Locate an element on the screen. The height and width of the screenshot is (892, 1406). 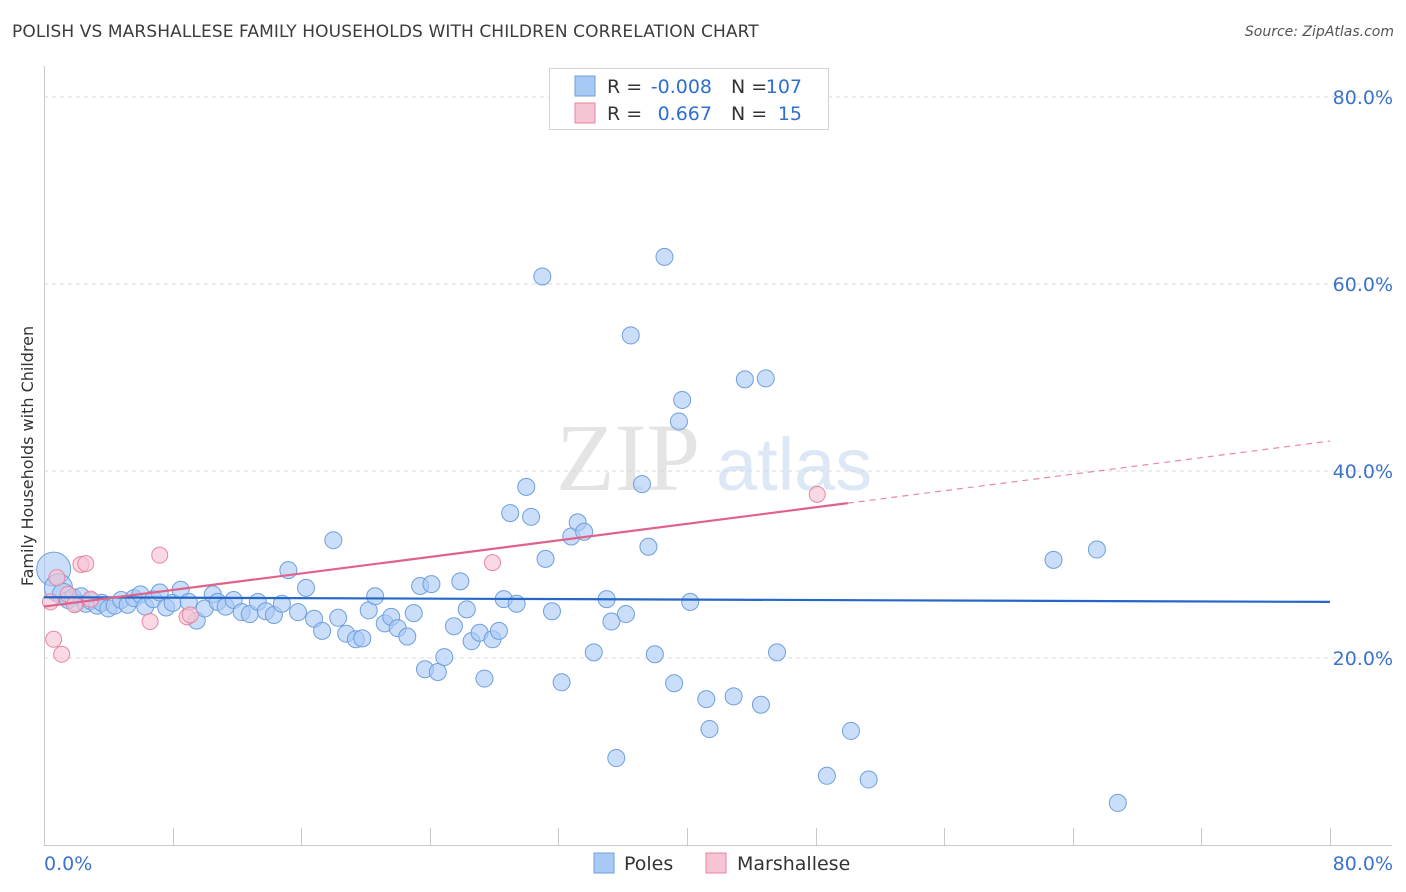
y-tick-label-80: 80.0% is located at coordinates (1363, 98).